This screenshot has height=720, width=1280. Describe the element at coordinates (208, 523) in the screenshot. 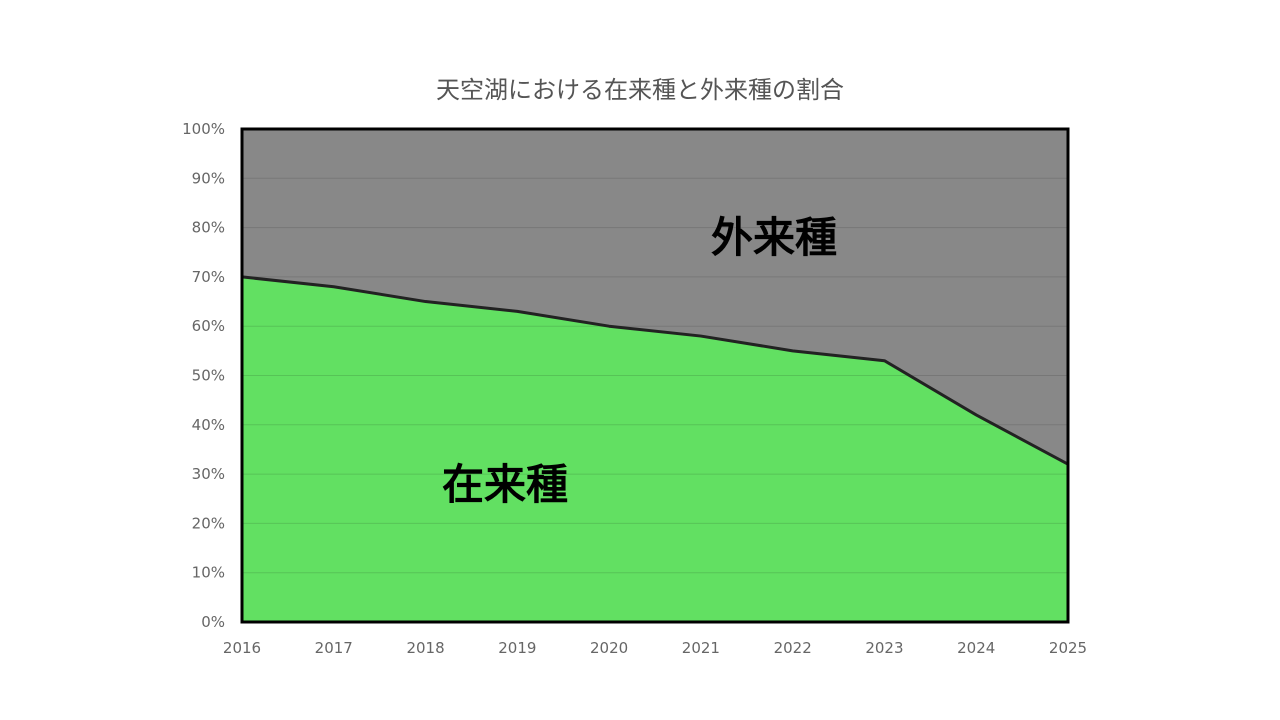

I see `y-tick-label: 20%` at that location.